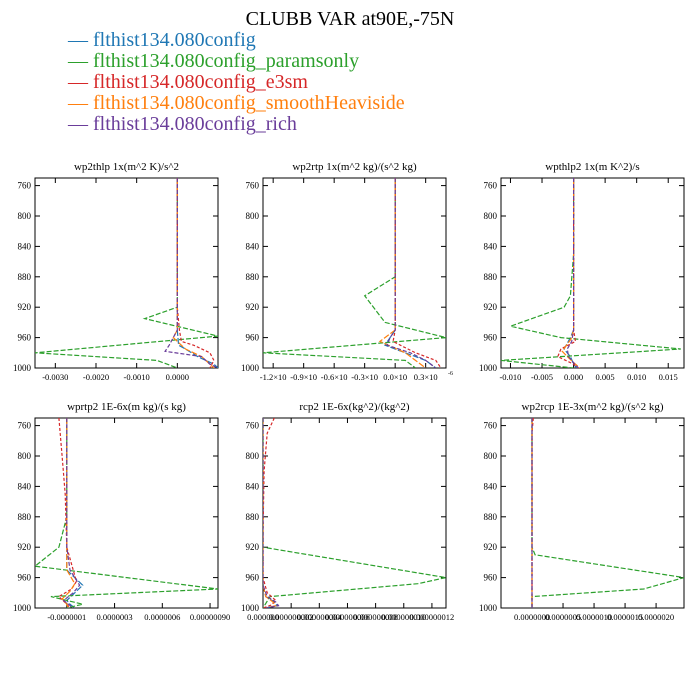 This screenshot has width=700, height=700. Describe the element at coordinates (236, 124) in the screenshot. I see `legend-entry-4: — flthist134.080config_rich` at that location.